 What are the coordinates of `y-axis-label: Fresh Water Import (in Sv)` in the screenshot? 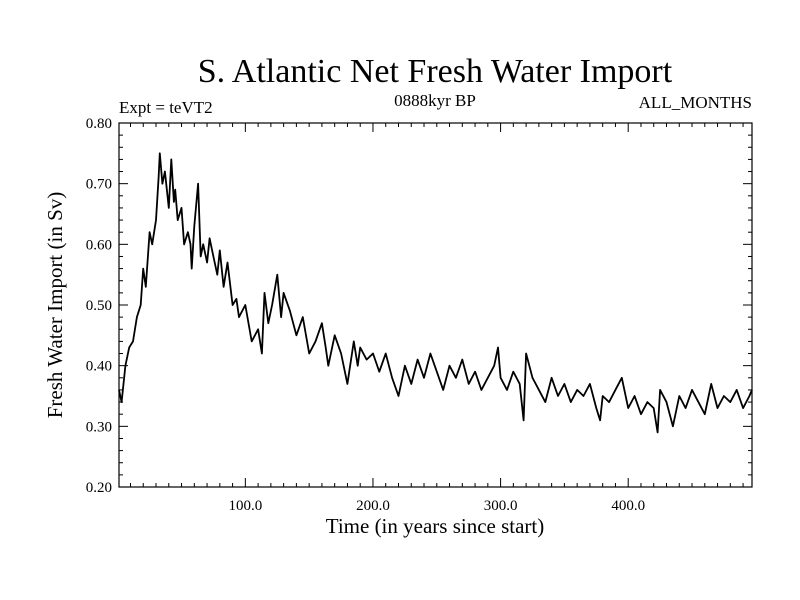 It's located at (55, 305).